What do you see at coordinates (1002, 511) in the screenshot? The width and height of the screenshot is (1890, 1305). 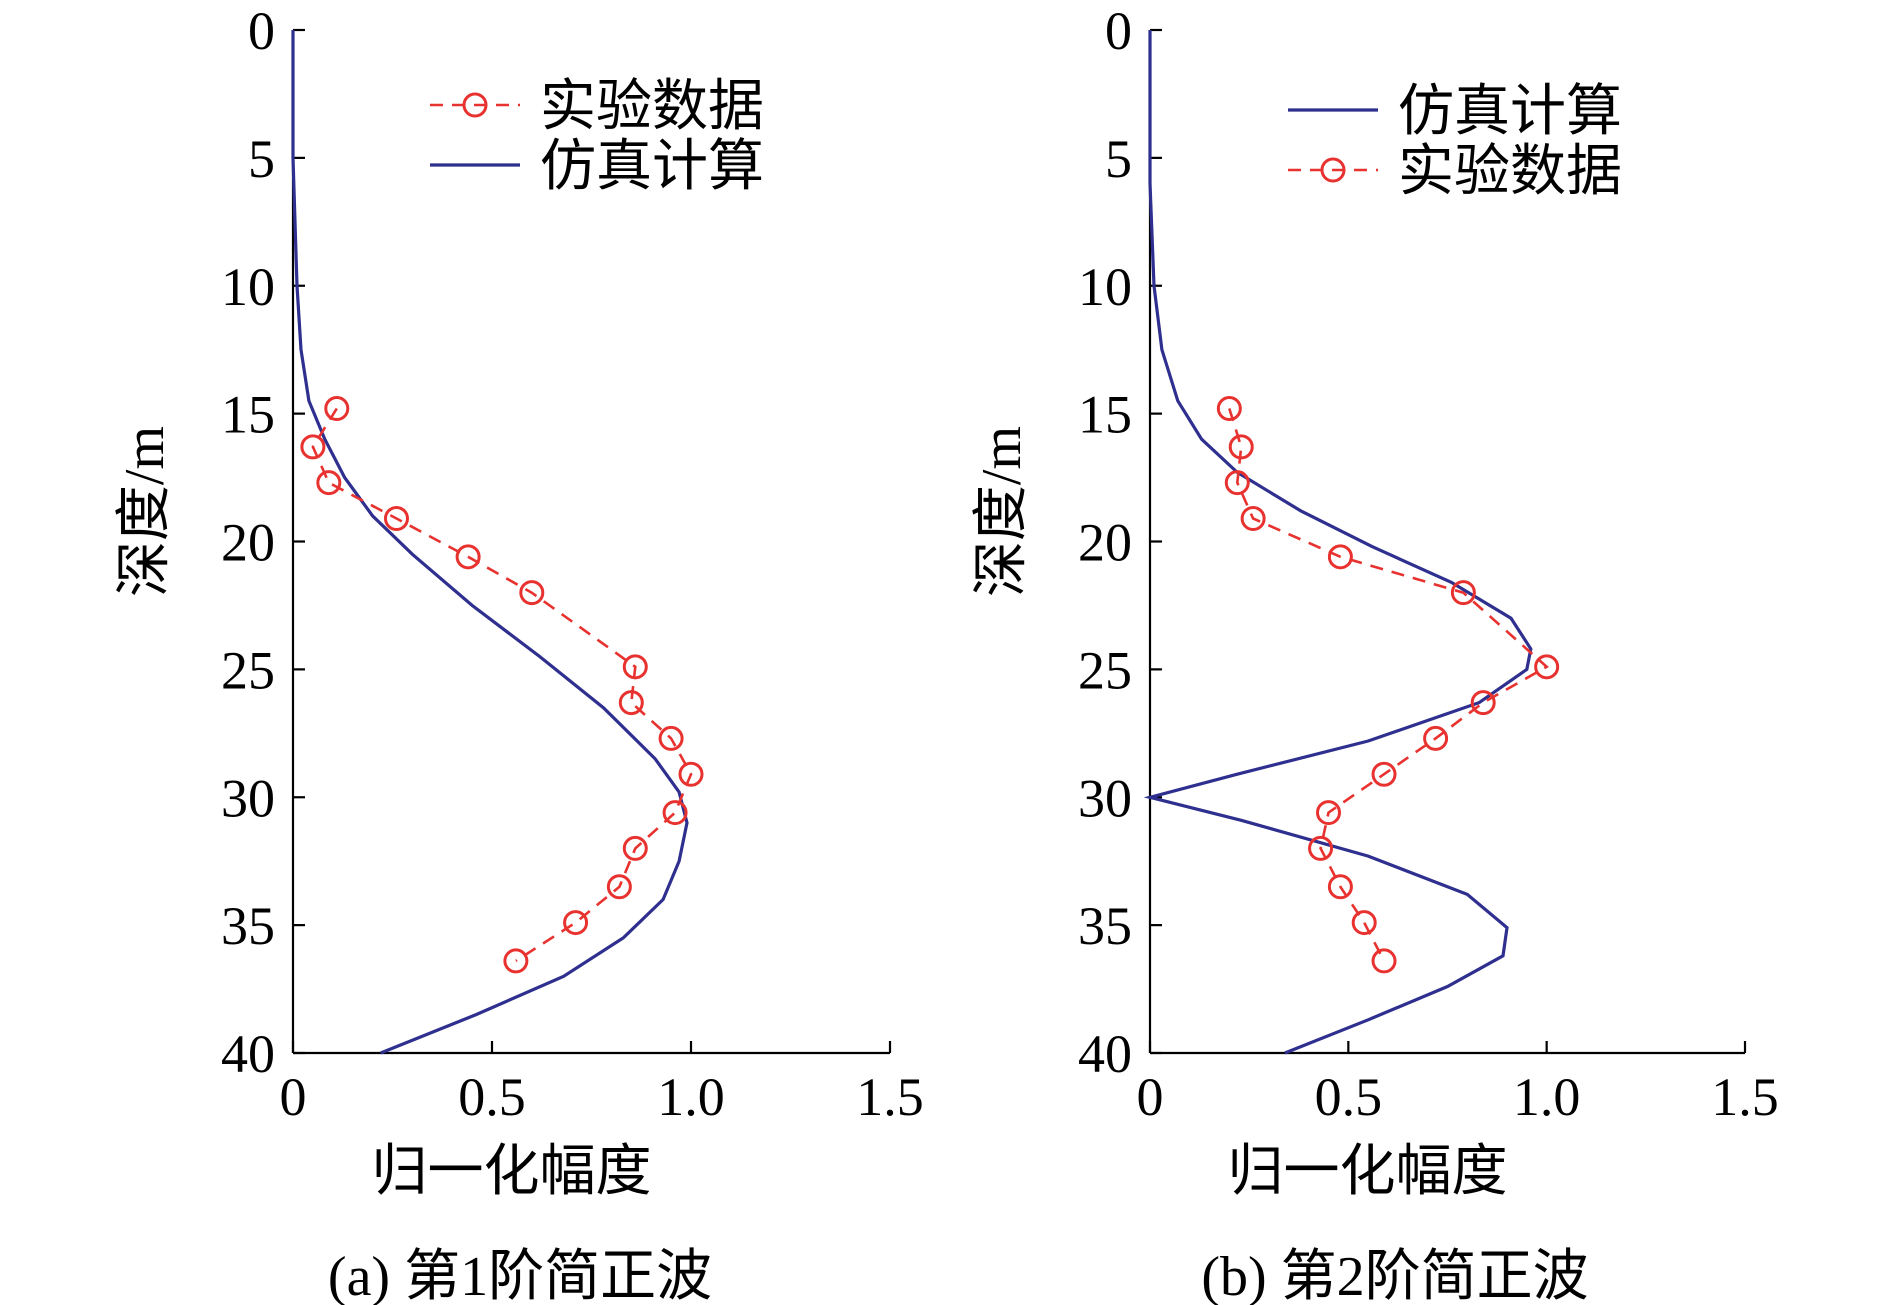 I see `panel-b-y-axis-title: 深度/m` at bounding box center [1002, 511].